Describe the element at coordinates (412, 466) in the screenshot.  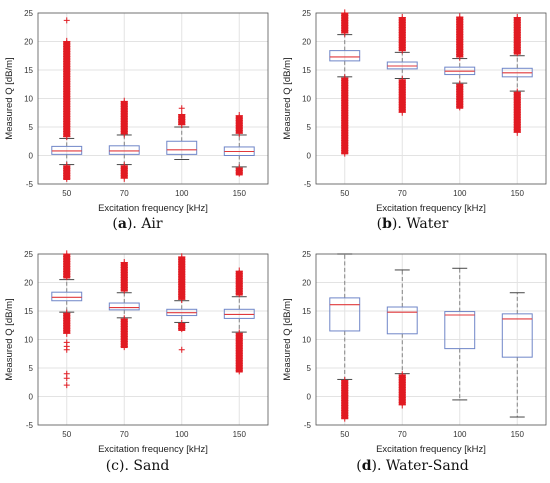
I see `caption-water-sand: (d). Water-Sand` at that location.